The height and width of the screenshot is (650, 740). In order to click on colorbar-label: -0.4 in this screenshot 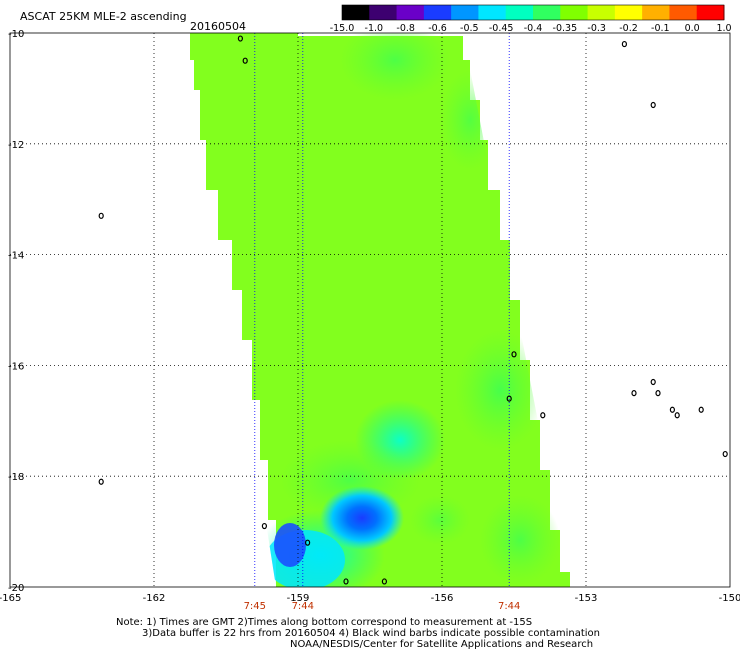, I will do `click(533, 28)`.